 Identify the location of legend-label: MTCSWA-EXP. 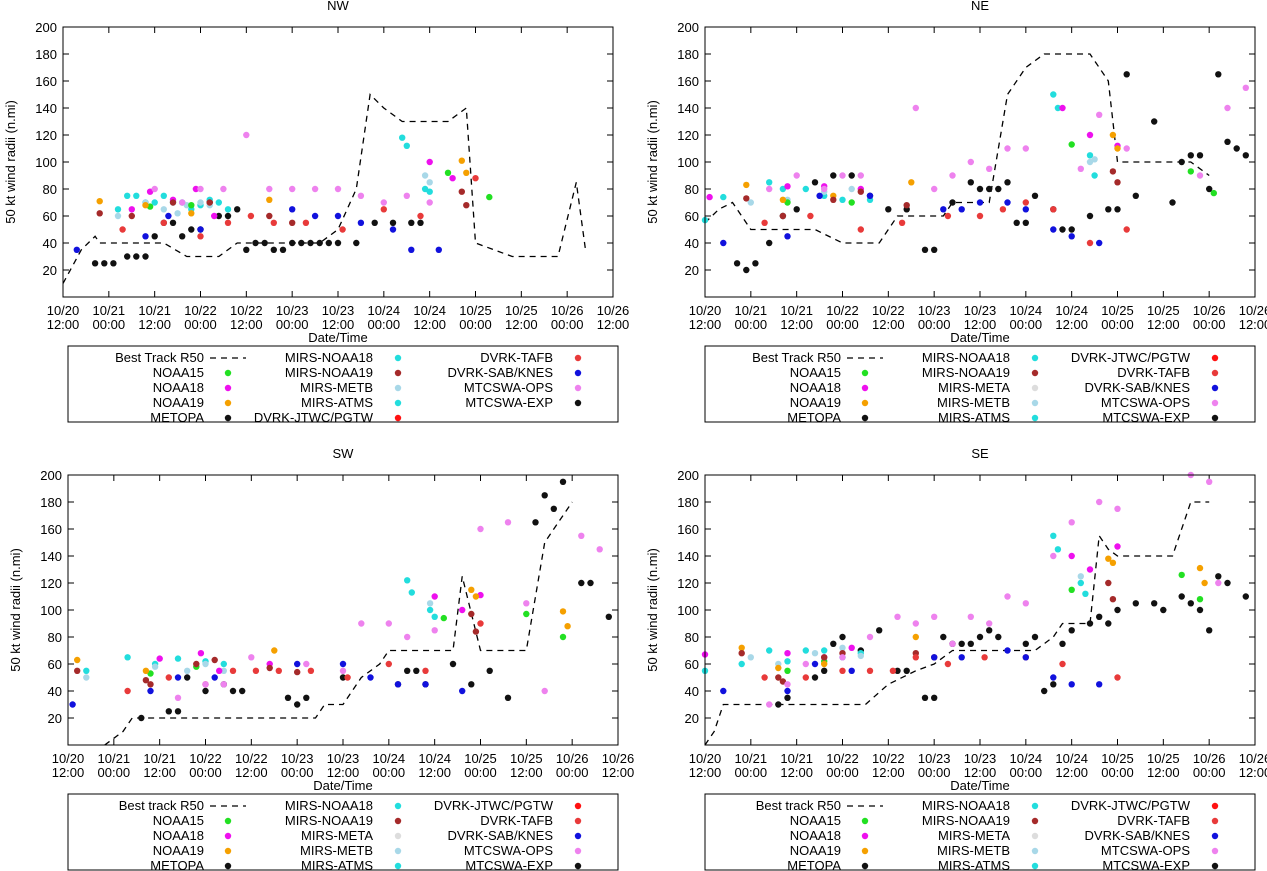
(509, 864).